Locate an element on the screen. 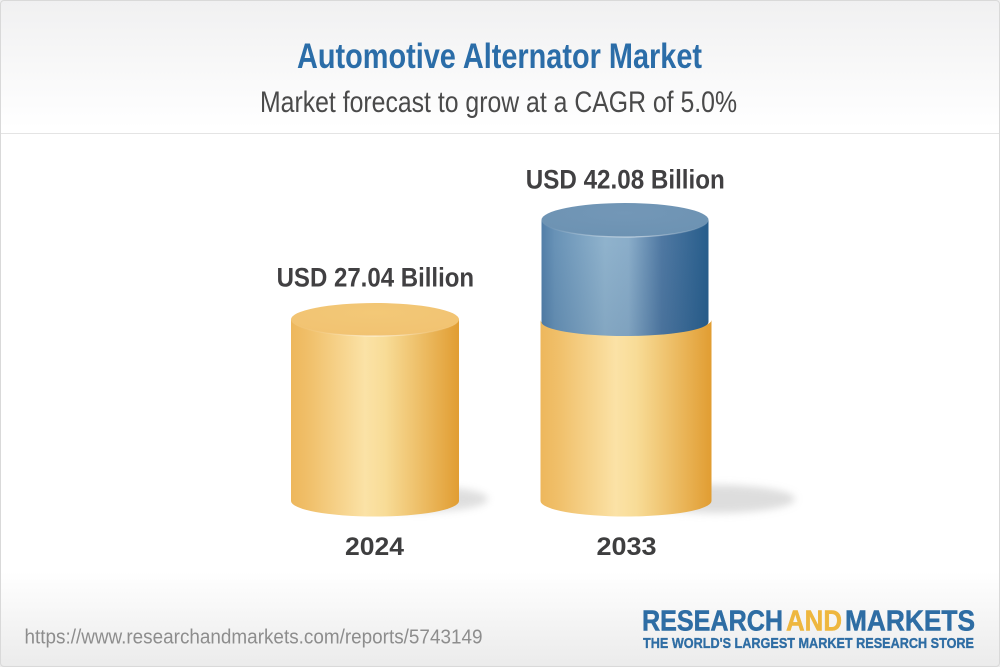 The height and width of the screenshot is (667, 1000). svg-text: Automotive Alternator Market is located at coordinates (499, 56).